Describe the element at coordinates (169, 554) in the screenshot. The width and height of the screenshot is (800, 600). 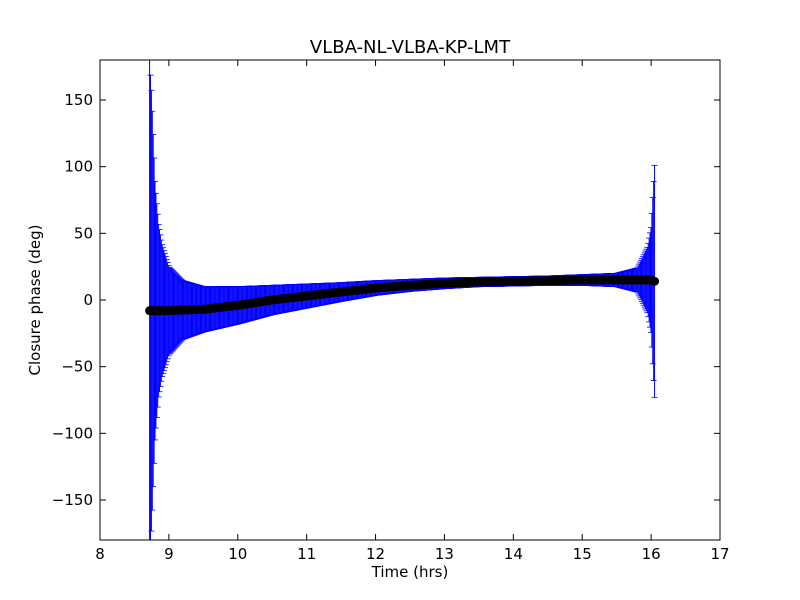
I see `x-tick-label: 9` at that location.